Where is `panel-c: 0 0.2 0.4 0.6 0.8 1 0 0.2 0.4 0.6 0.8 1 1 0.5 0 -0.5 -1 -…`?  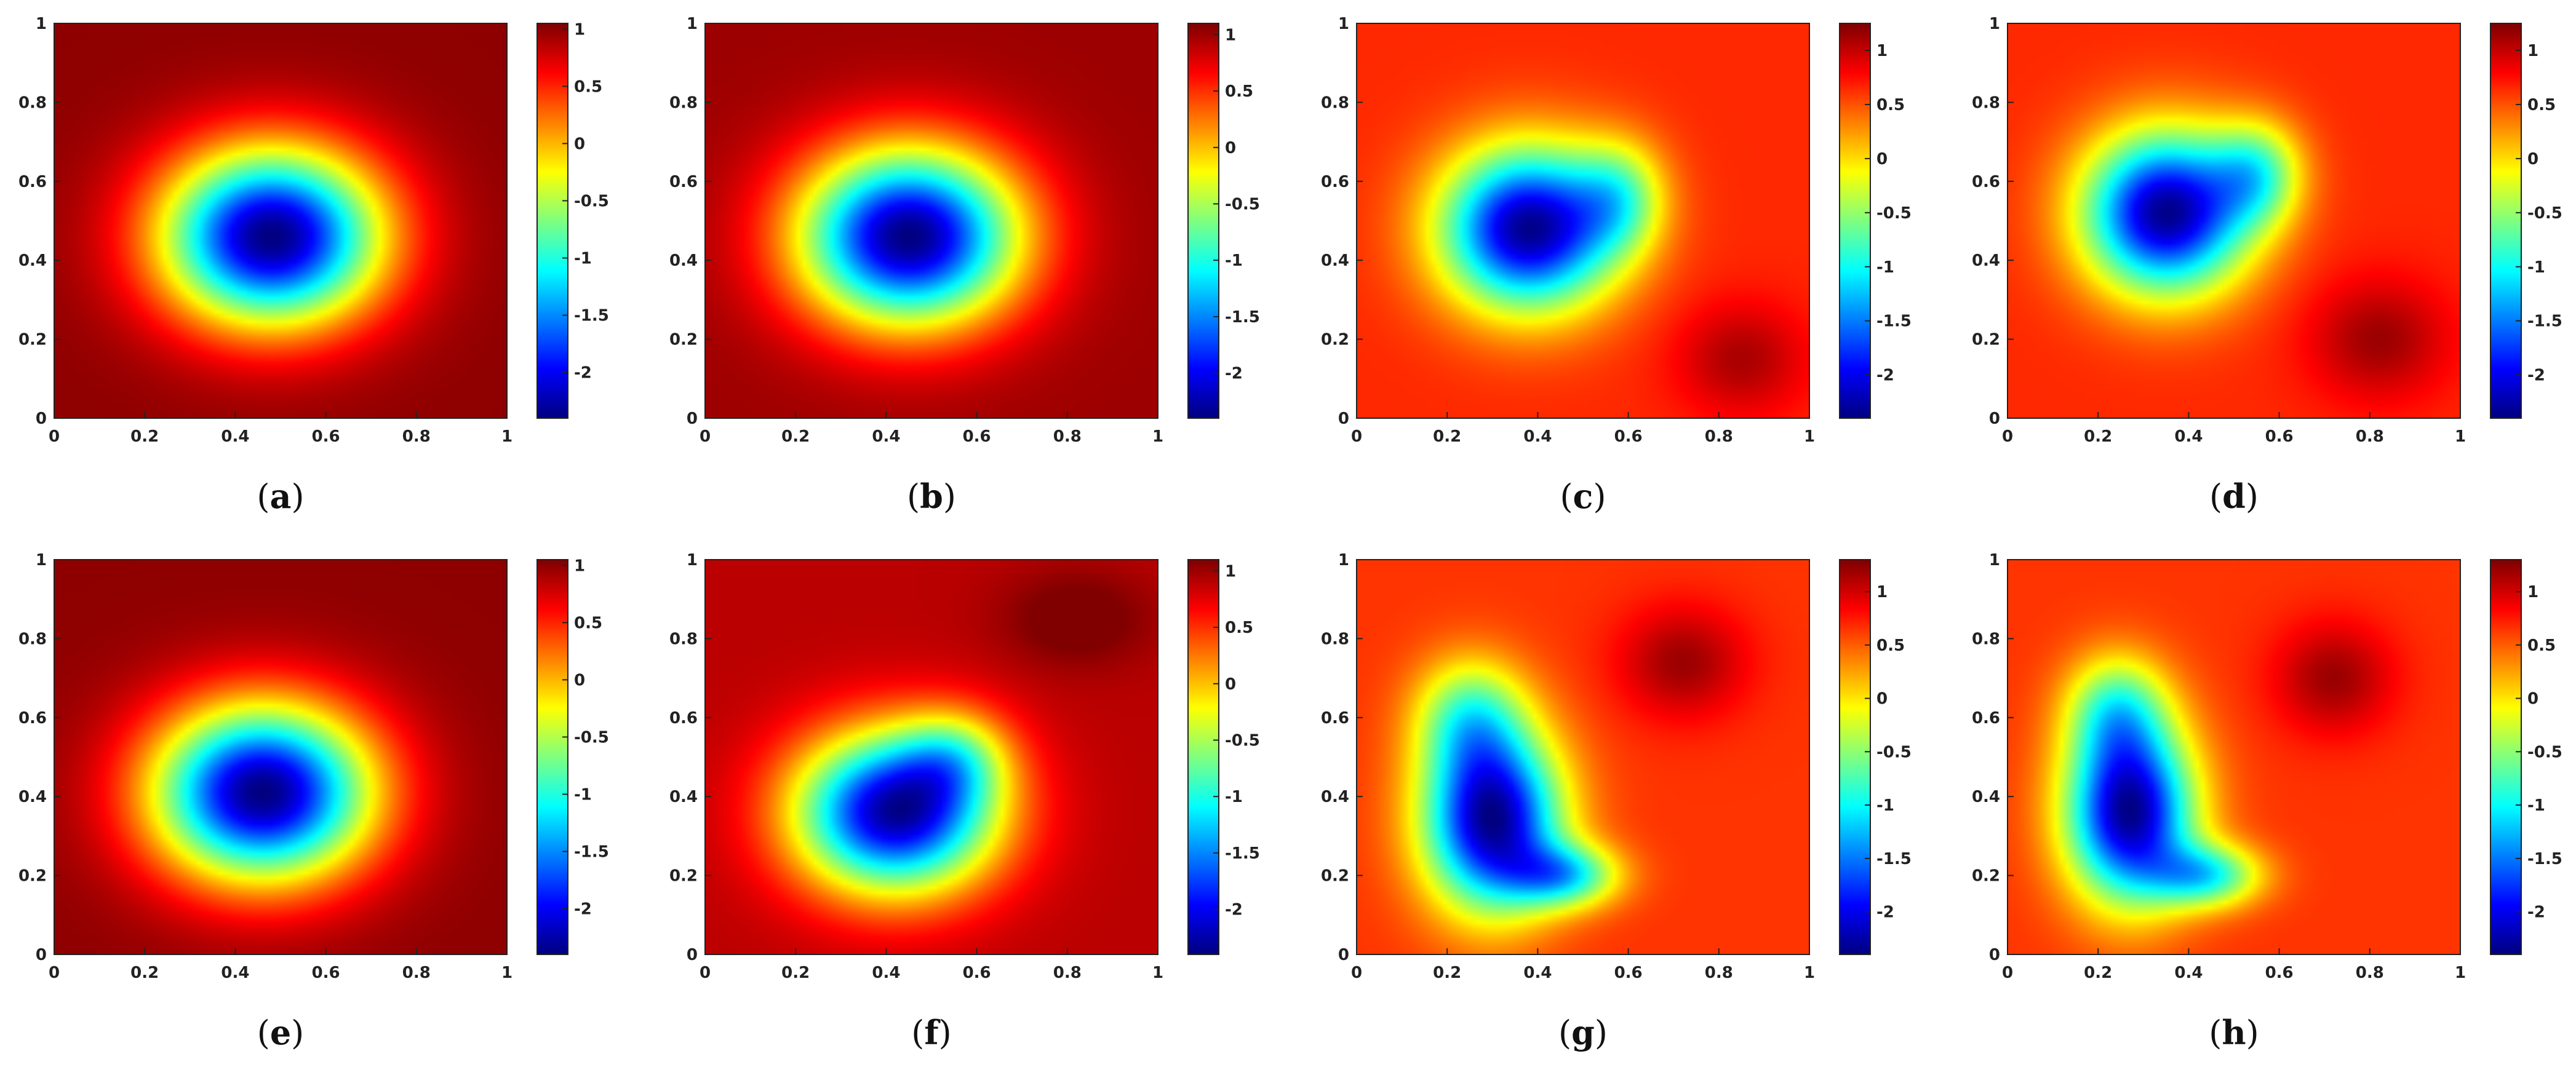
panel-c: 0 0.2 0.4 0.6 0.8 1 0 0.2 0.4 0.6 0.8 1 1 0.5 0 -0.5 -1 -… is located at coordinates (1616, 265).